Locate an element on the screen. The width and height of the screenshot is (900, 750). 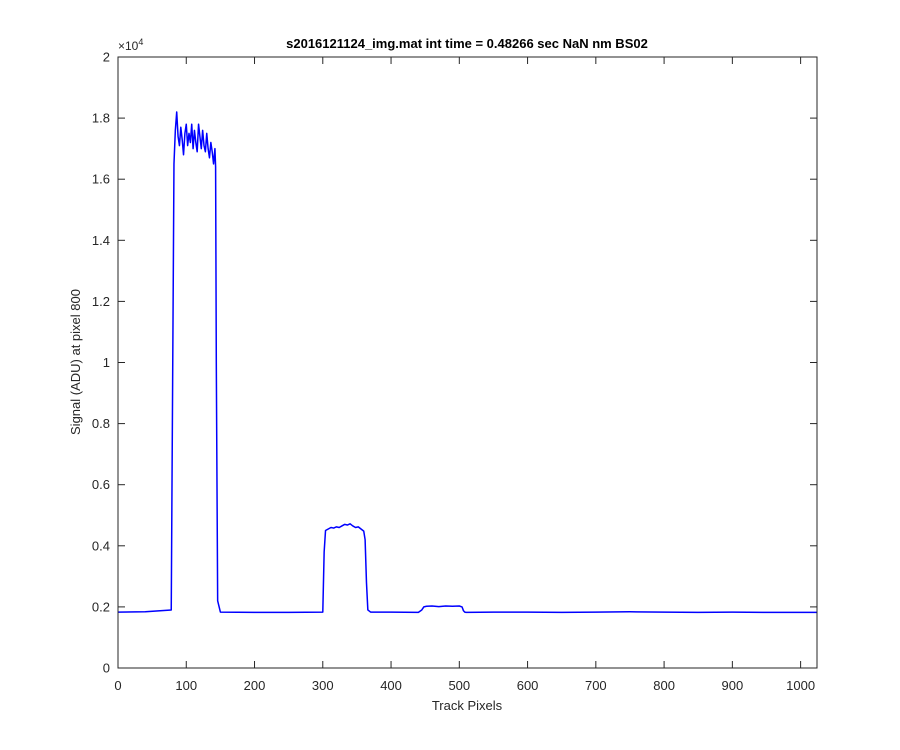
y-axis-exponent: ×10⁴ is located at coordinates (130, 45).